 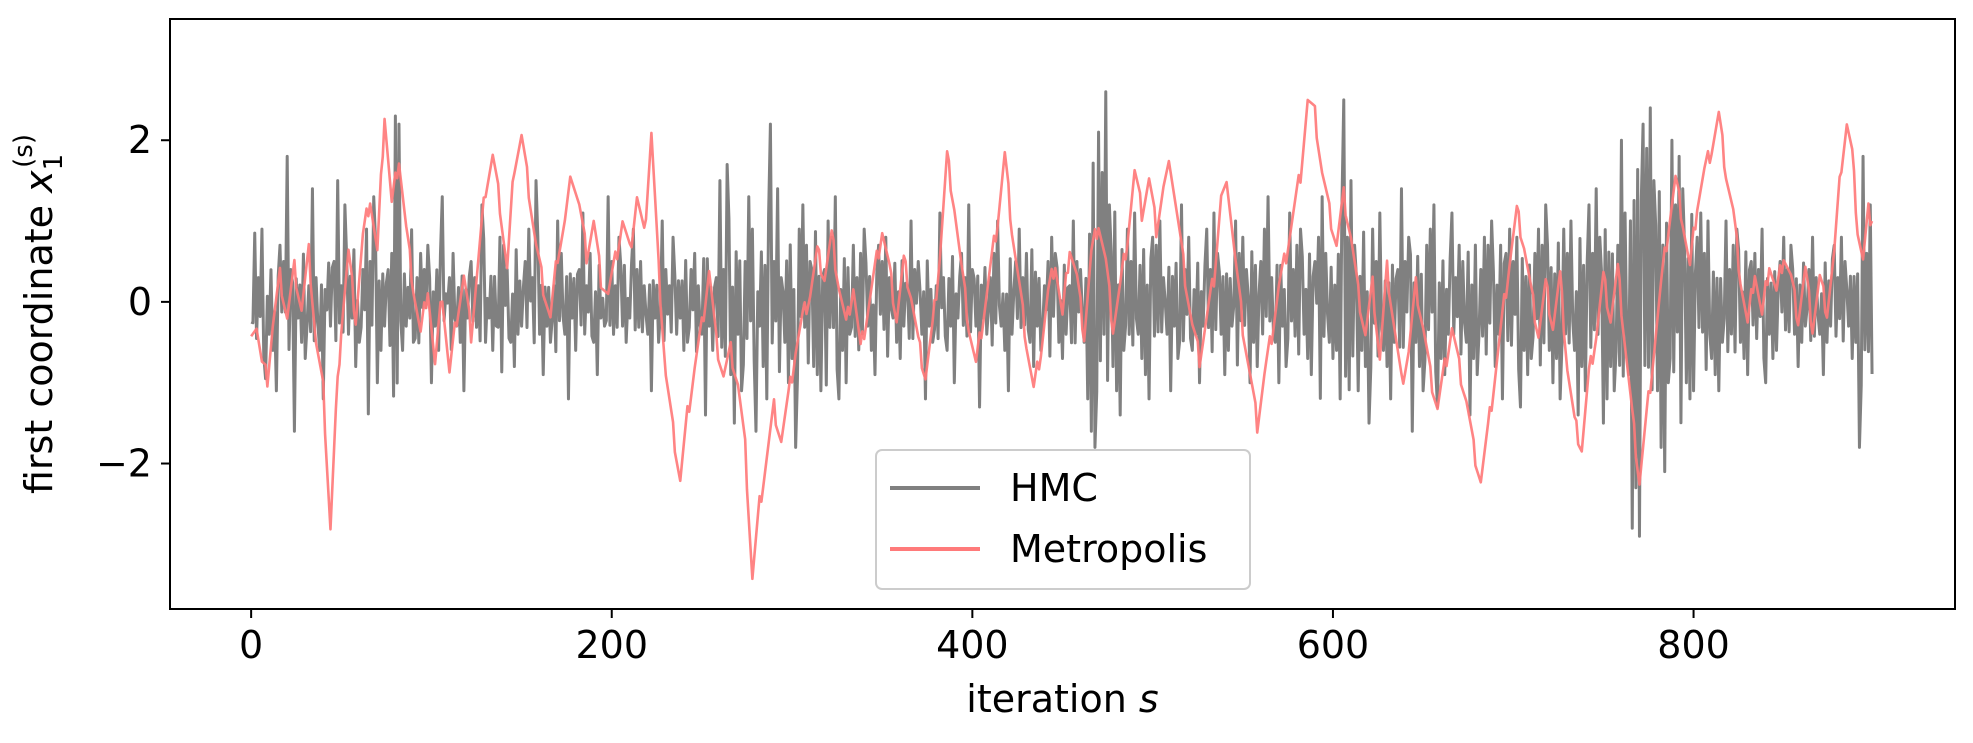 I want to click on y-axis-label: first coordinate x1(s), so click(x=39, y=314).